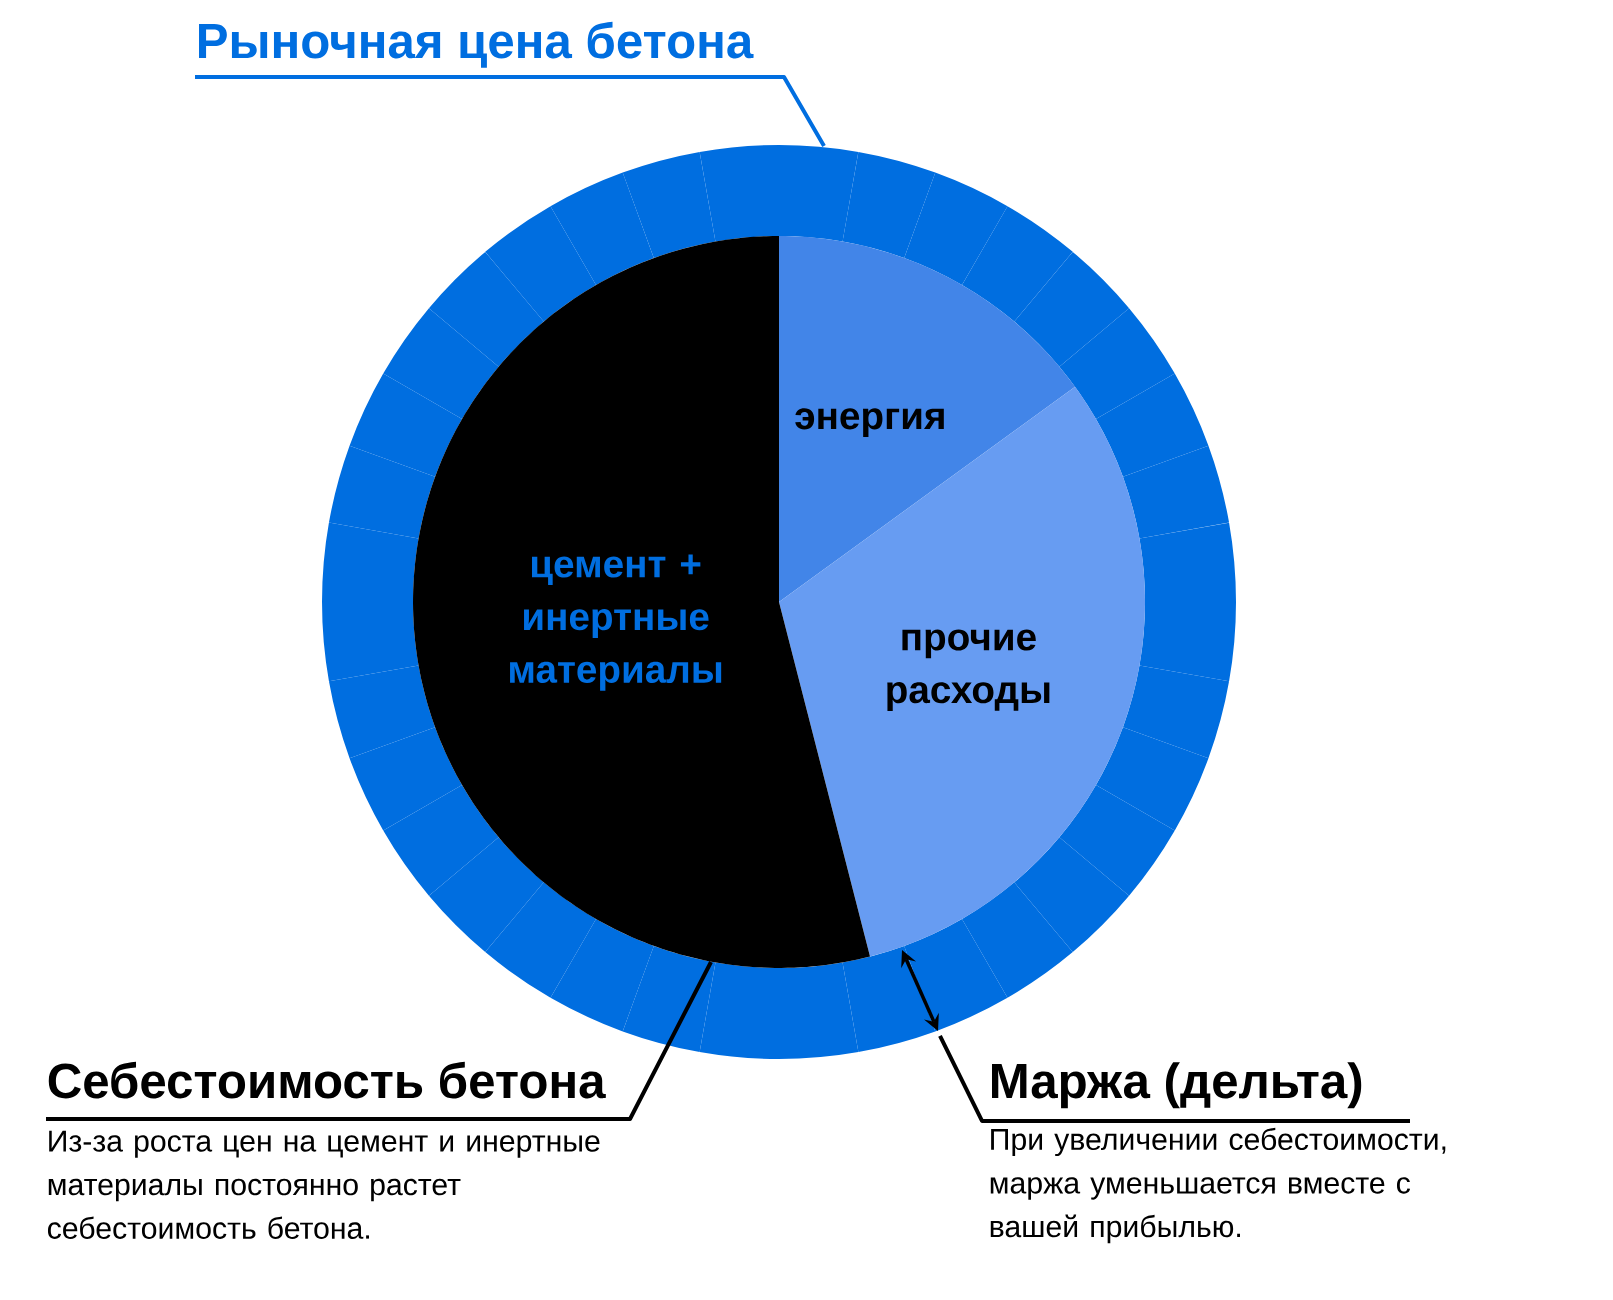  What do you see at coordinates (616, 622) in the screenshot?
I see `slice-label: цемент + инертные материалы` at bounding box center [616, 622].